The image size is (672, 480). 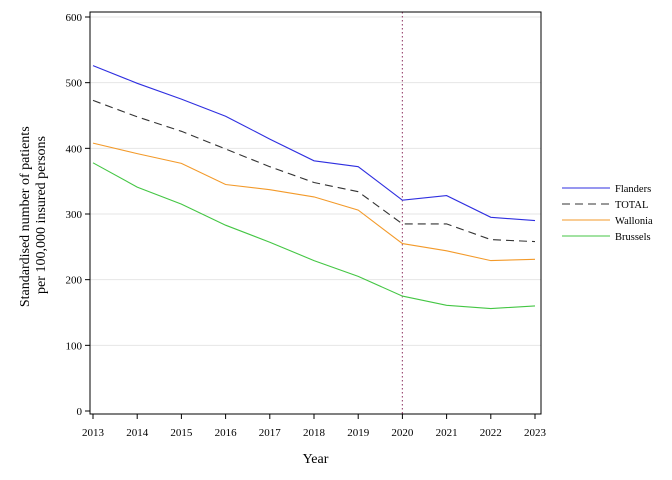 What do you see at coordinates (607, 213) in the screenshot?
I see `legend: Flanders TOTAL Wallonia Brussels` at bounding box center [607, 213].